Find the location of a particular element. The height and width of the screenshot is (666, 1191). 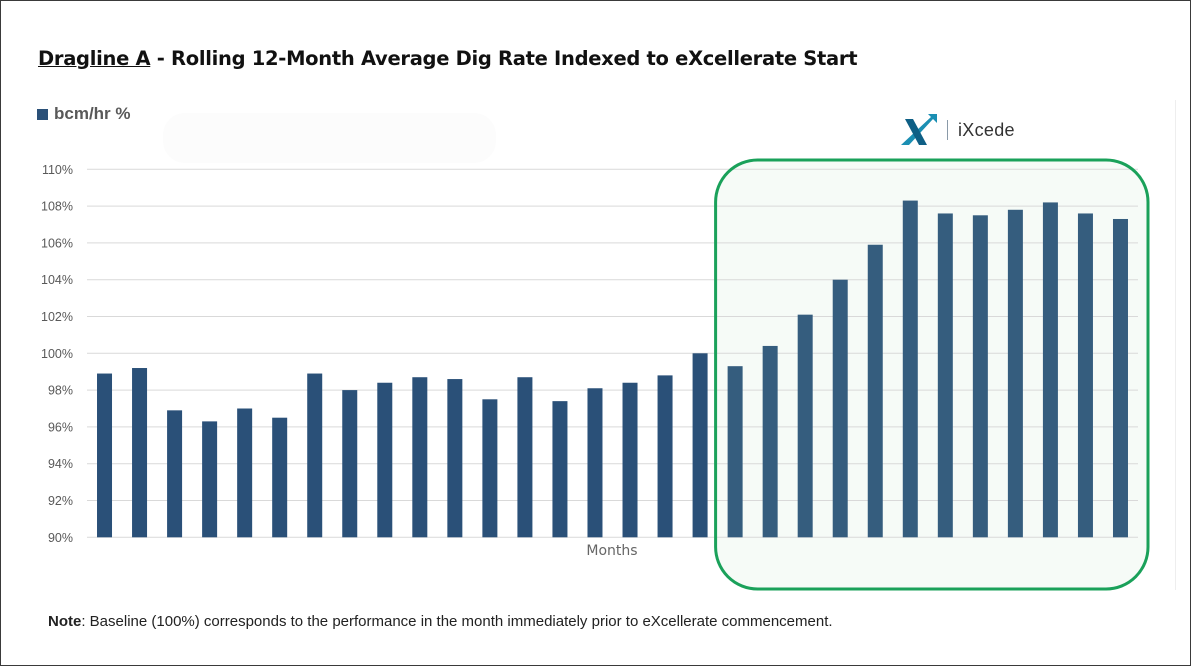

chart-title-dragline: Dragline A is located at coordinates (94, 58).